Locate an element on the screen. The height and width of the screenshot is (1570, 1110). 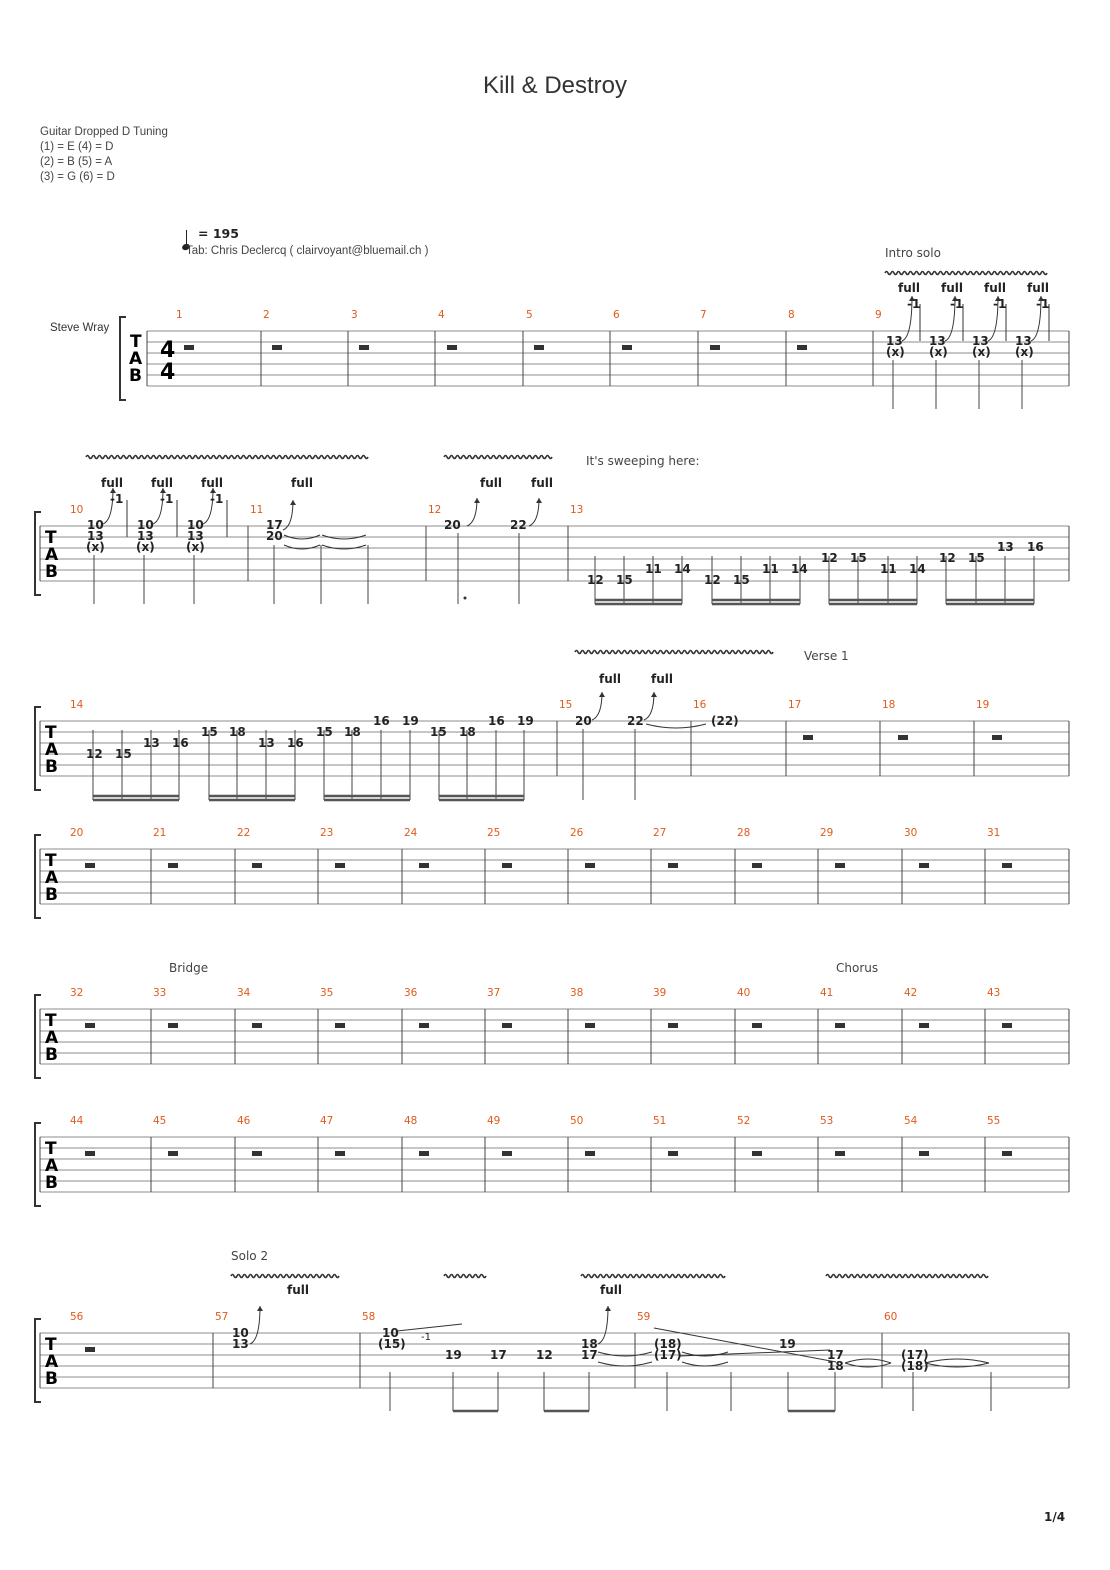
tuning-line: (1) = E (4) = D is located at coordinates (77, 147).